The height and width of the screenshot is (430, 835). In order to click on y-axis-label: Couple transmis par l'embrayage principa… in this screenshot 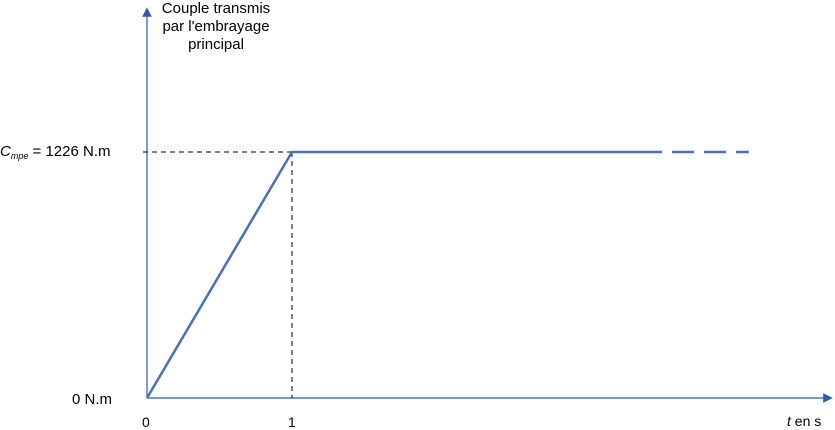, I will do `click(216, 27)`.